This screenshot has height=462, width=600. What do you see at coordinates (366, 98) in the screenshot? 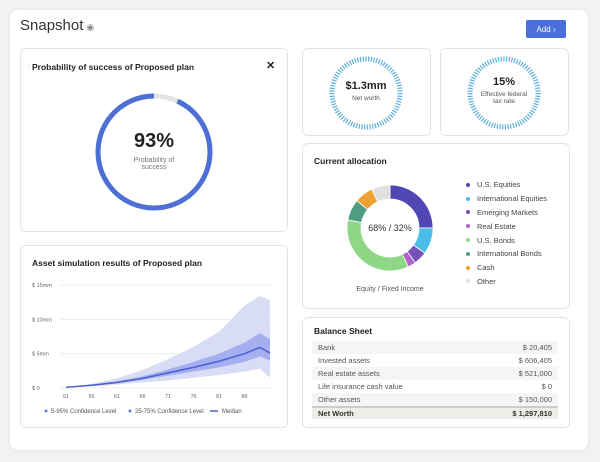
I see `net-worth-label: Net worth` at bounding box center [366, 98].